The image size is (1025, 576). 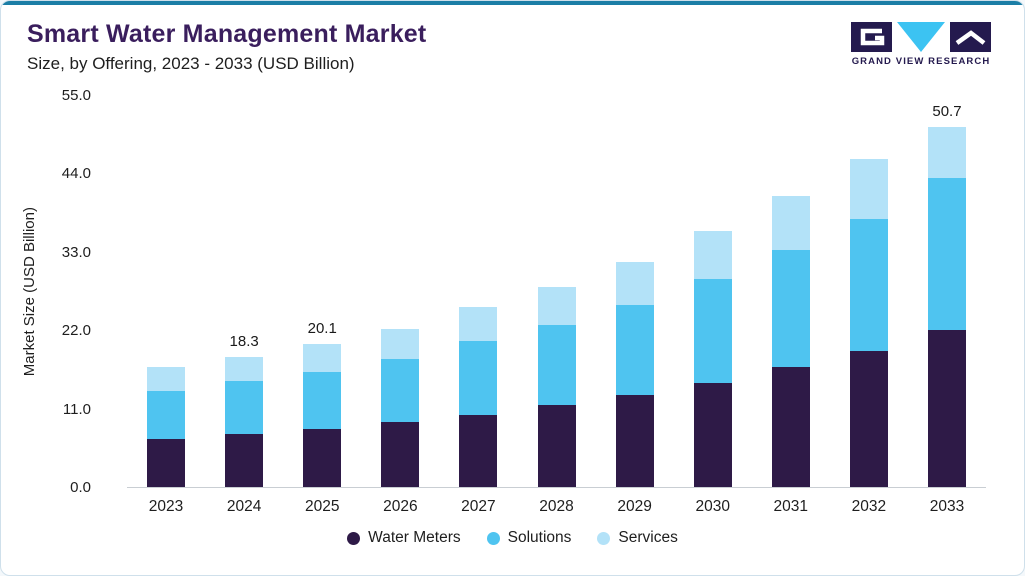 I want to click on bar-2028, so click(x=556, y=291).